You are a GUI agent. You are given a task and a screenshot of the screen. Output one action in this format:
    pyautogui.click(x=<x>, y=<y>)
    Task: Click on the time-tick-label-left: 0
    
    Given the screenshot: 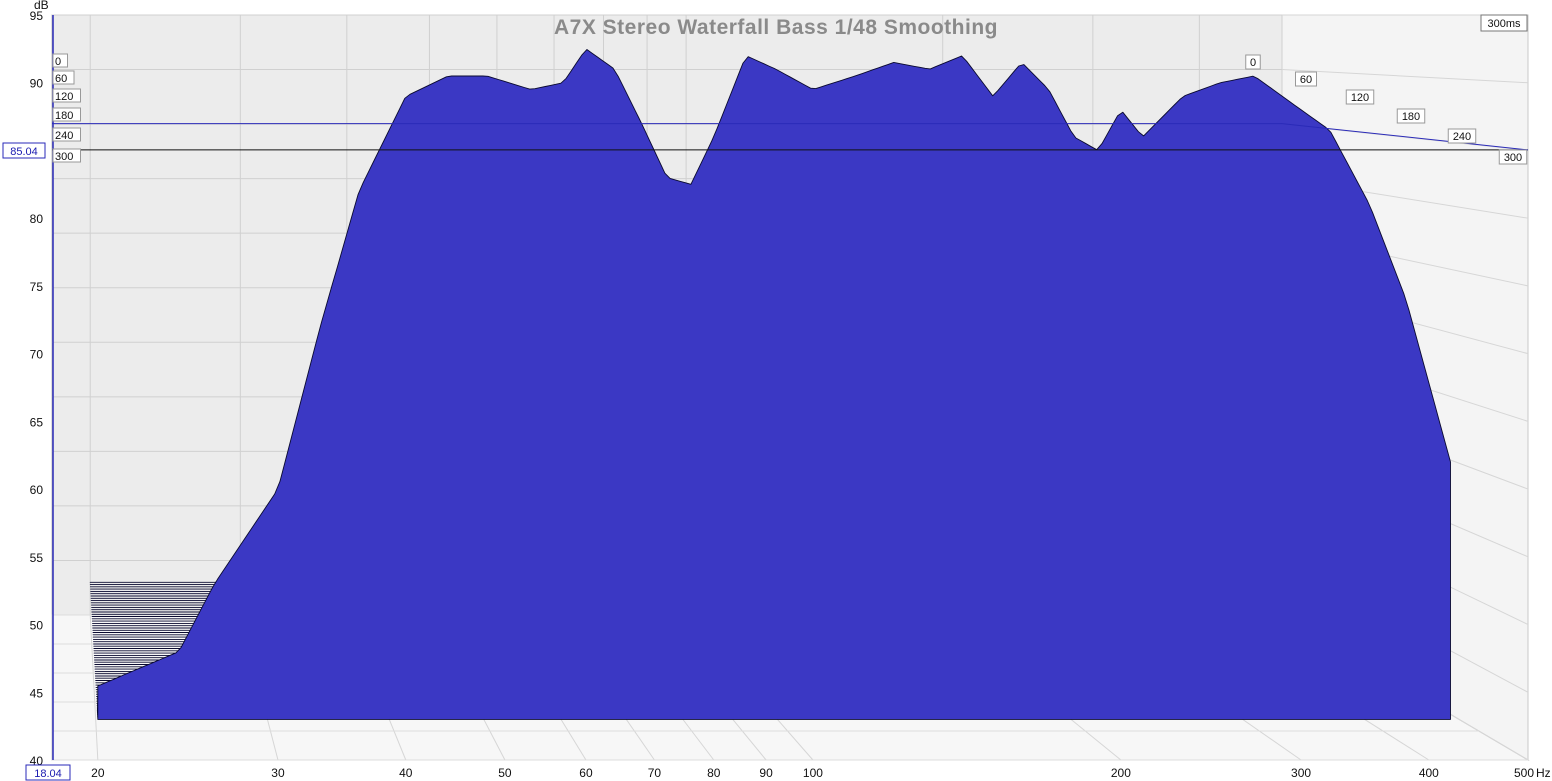 What is the action you would take?
    pyautogui.click(x=58, y=62)
    